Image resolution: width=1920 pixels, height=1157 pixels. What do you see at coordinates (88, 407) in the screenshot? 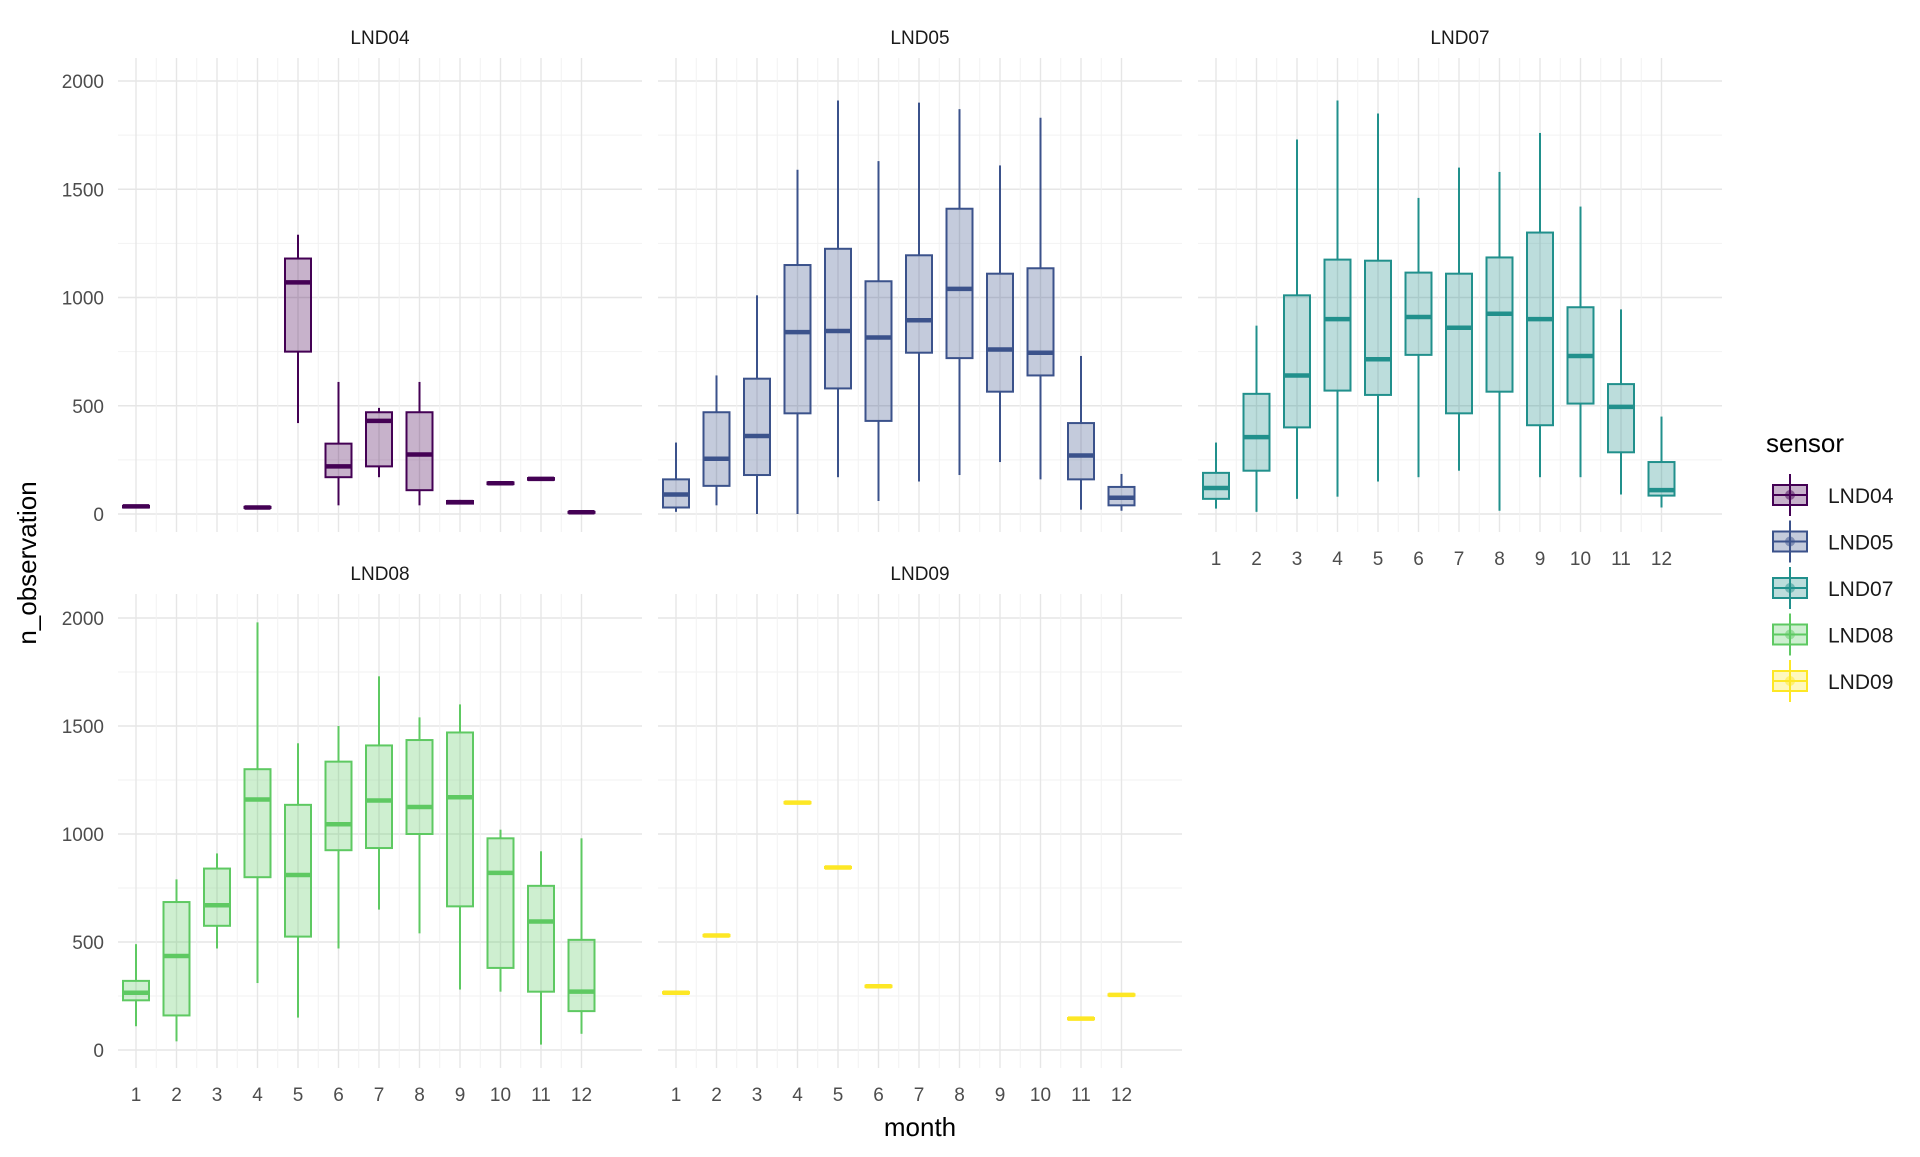
I see `y-tick-label: 500` at bounding box center [88, 407].